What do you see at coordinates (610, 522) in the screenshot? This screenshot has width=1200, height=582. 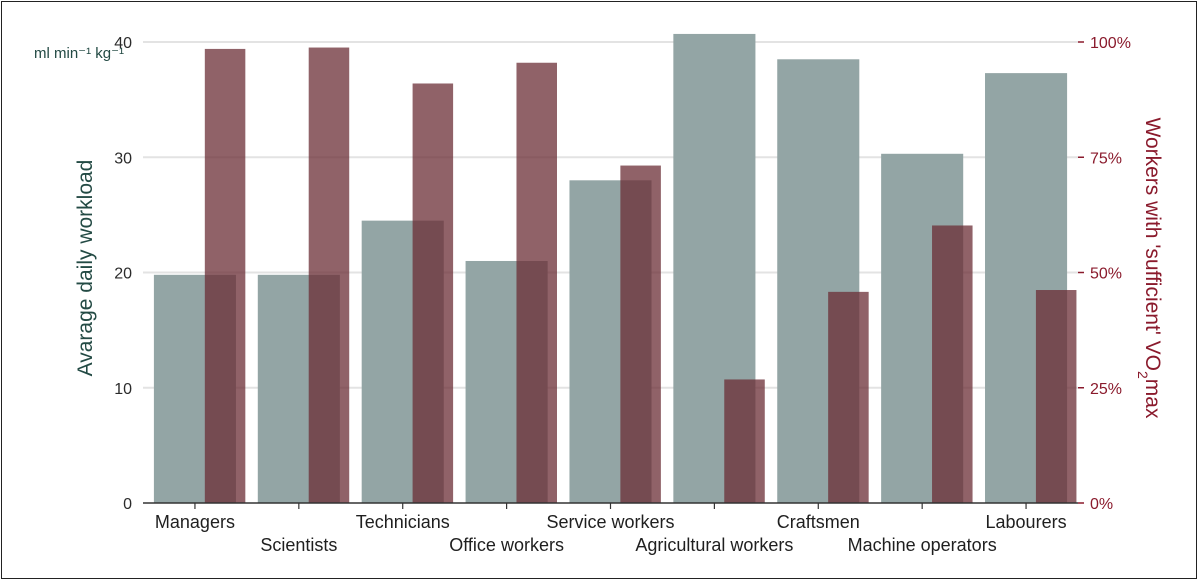 I see `category-label: Service workers` at bounding box center [610, 522].